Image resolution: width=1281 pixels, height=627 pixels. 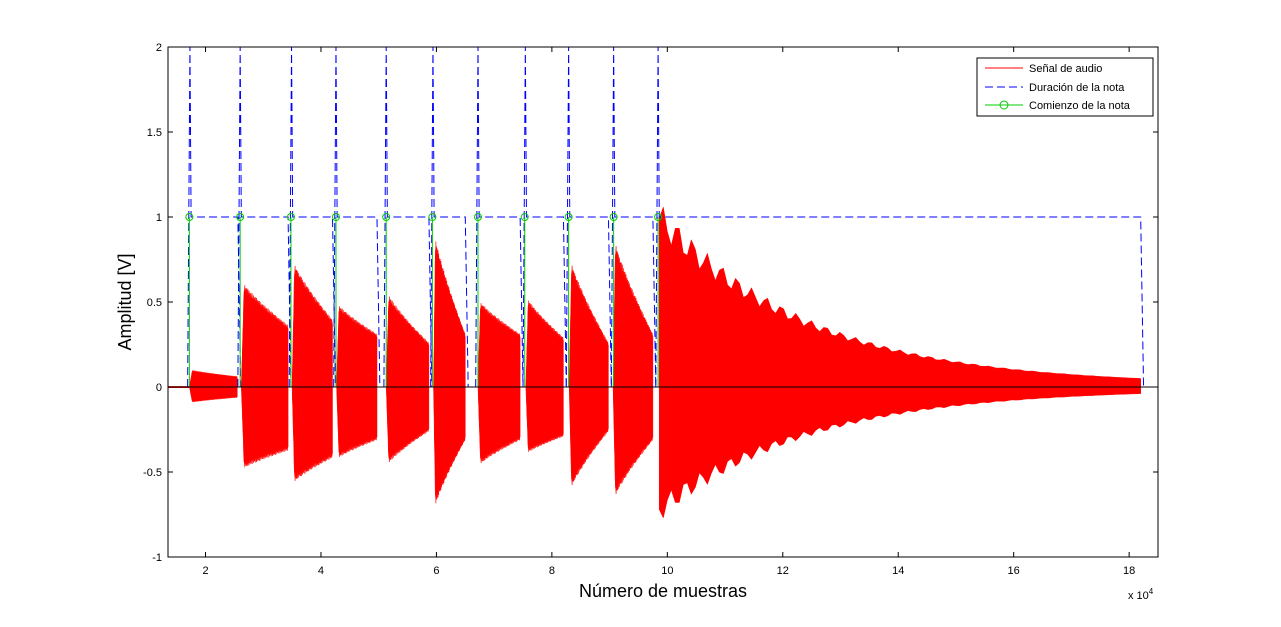 What do you see at coordinates (436, 571) in the screenshot?
I see `x-tick-label: 6` at bounding box center [436, 571].